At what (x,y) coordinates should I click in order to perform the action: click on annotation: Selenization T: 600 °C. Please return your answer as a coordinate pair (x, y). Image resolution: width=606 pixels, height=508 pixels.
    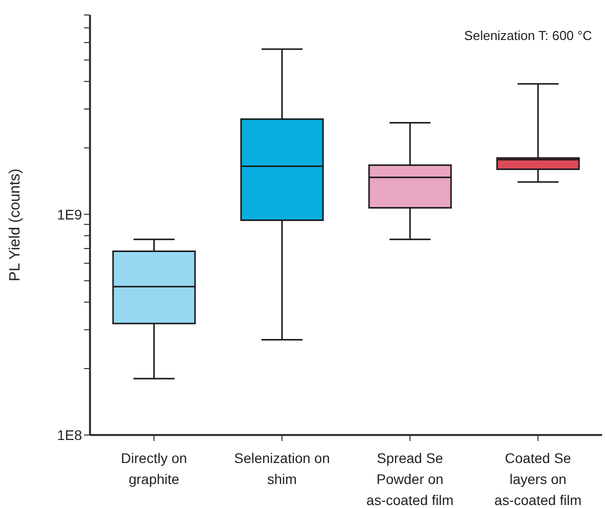
    Looking at the image, I should click on (528, 35).